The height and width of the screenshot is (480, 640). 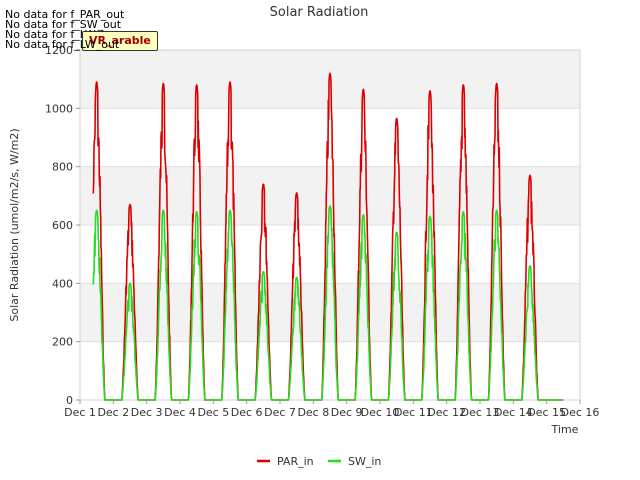 I want to click on no-data-lw-out: No data for f_LW_out, so click(x=62, y=44).